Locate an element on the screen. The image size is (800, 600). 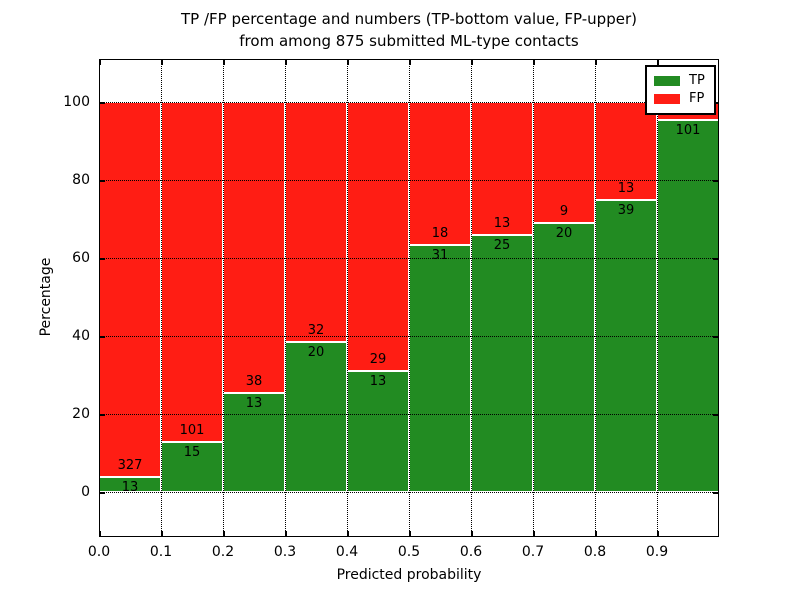
x-tick-label: 0.8 is located at coordinates (595, 552).